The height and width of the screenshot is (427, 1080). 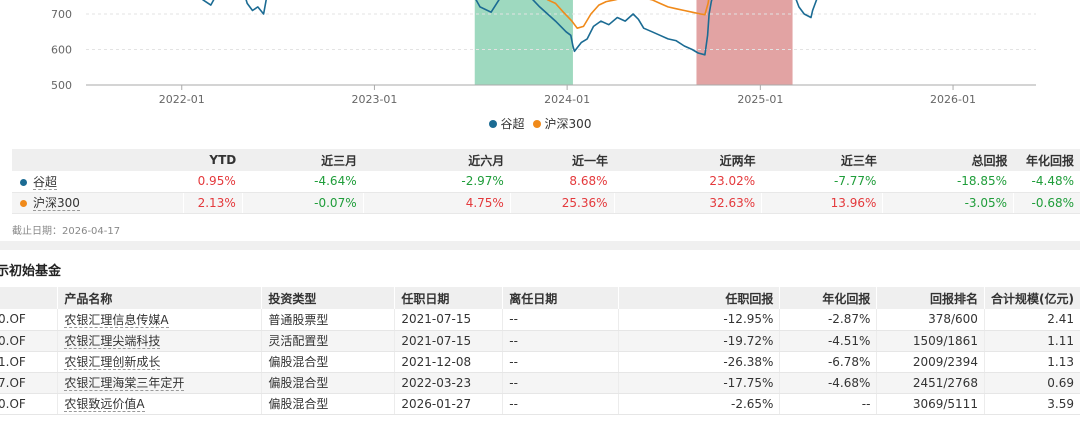 What do you see at coordinates (930, 383) in the screenshot?
I see `fund-value-cell: 2451/2768` at bounding box center [930, 383].